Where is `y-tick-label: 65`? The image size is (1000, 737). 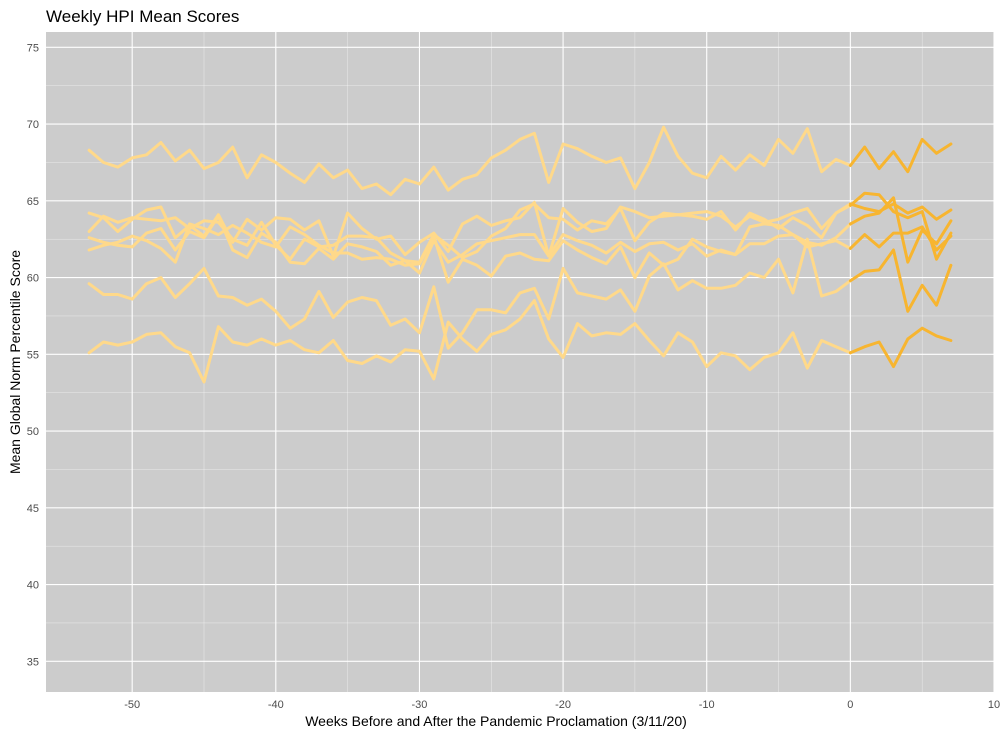
y-tick-label: 65 is located at coordinates (33, 202).